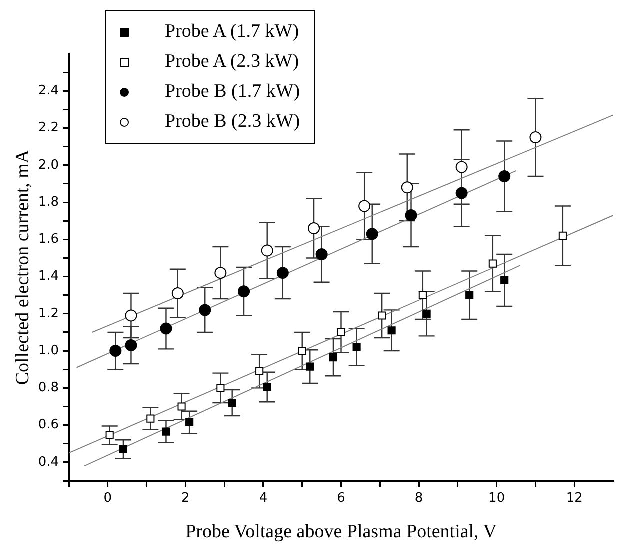 This screenshot has height=548, width=620. Describe the element at coordinates (342, 532) in the screenshot. I see `x-axis-title: Probe Voltage above Plasma Potential, V` at that location.